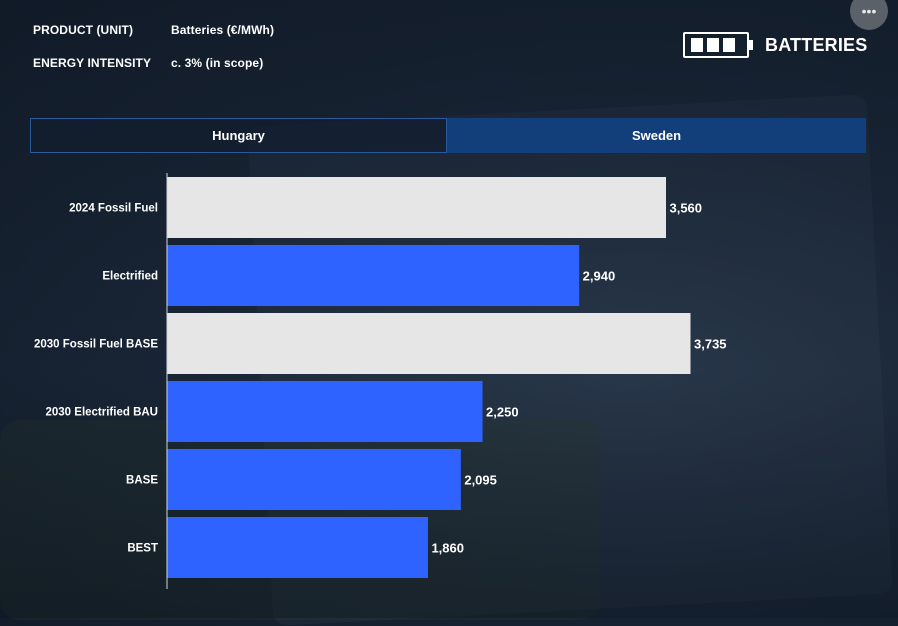  I want to click on data-label: 2,095, so click(480, 480).